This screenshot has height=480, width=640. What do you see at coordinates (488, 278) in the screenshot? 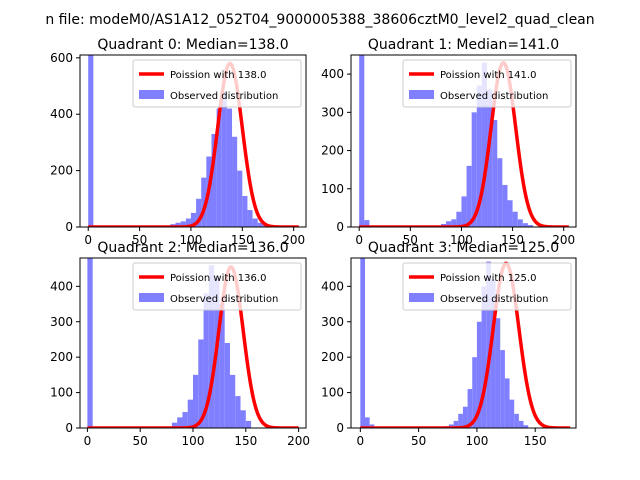
I see `legend-line-label: Poission with 125.0` at bounding box center [488, 278].